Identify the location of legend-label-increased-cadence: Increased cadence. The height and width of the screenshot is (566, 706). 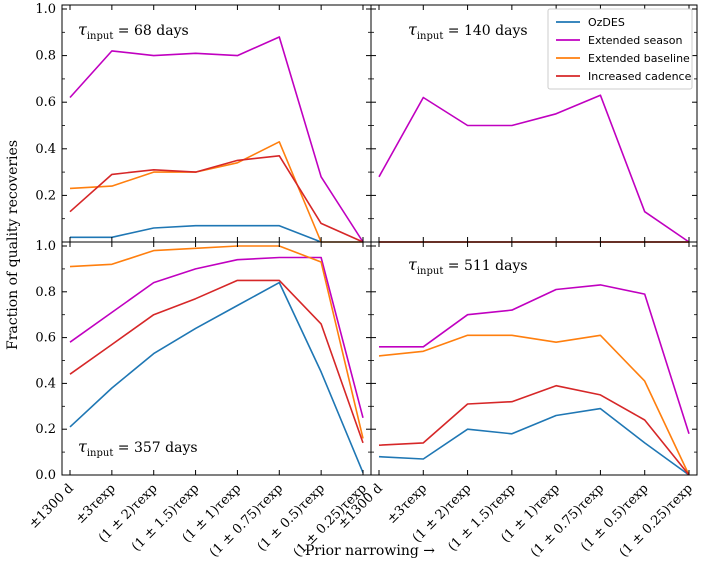
(640, 76).